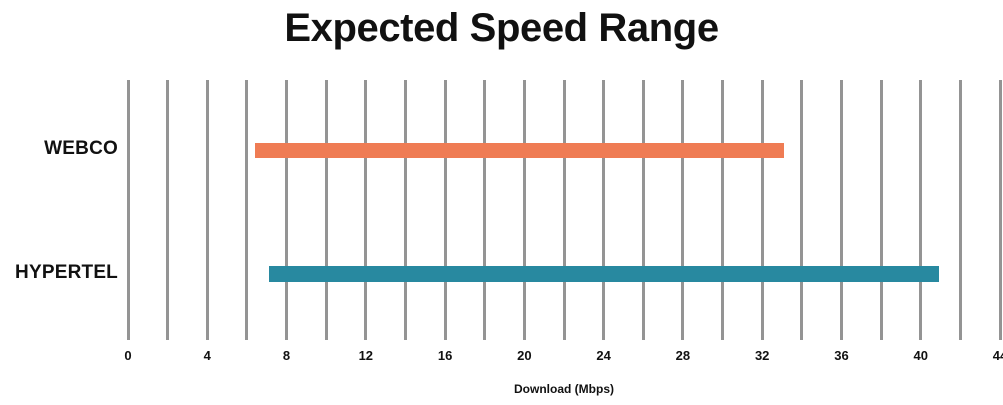 The width and height of the screenshot is (1003, 405). I want to click on chart-title: Expected Speed Range, so click(501, 28).